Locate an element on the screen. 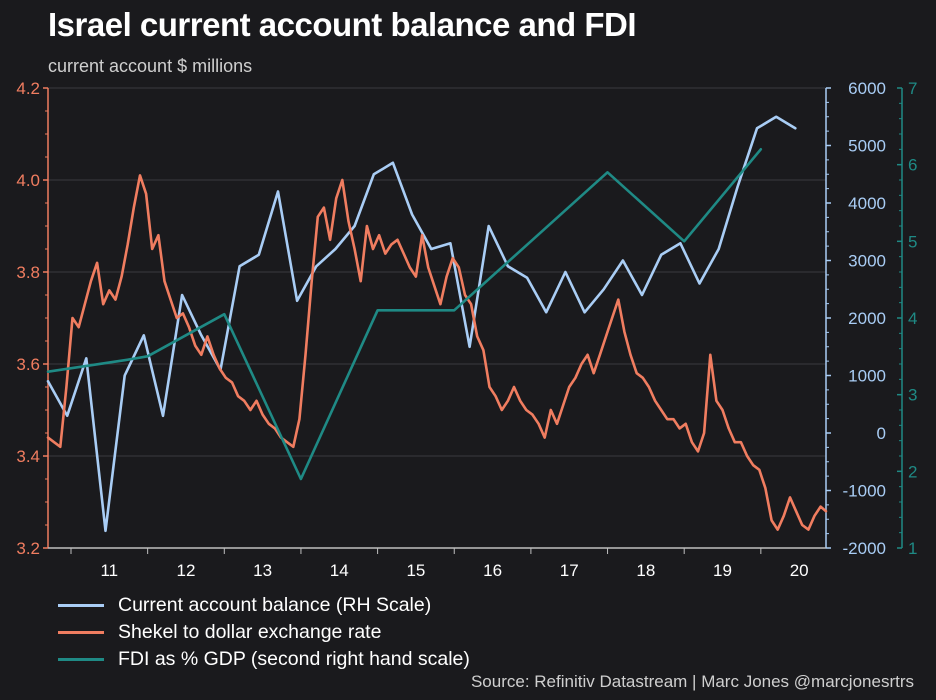 Image resolution: width=936 pixels, height=700 pixels. second-right-tick-label: 1 is located at coordinates (912, 548).